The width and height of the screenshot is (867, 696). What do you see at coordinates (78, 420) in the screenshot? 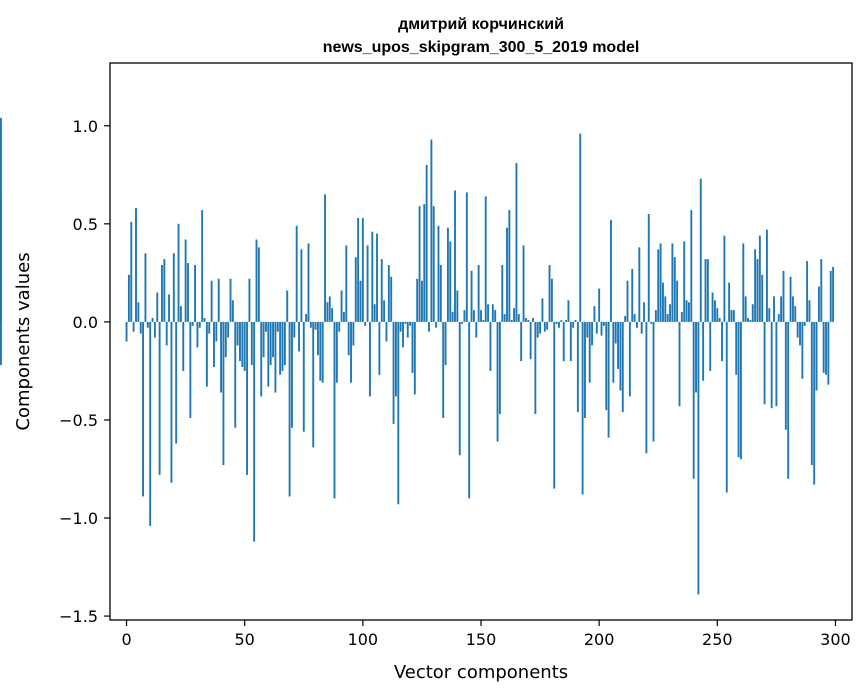
I see `y-tick-label: −0.5` at bounding box center [78, 420].